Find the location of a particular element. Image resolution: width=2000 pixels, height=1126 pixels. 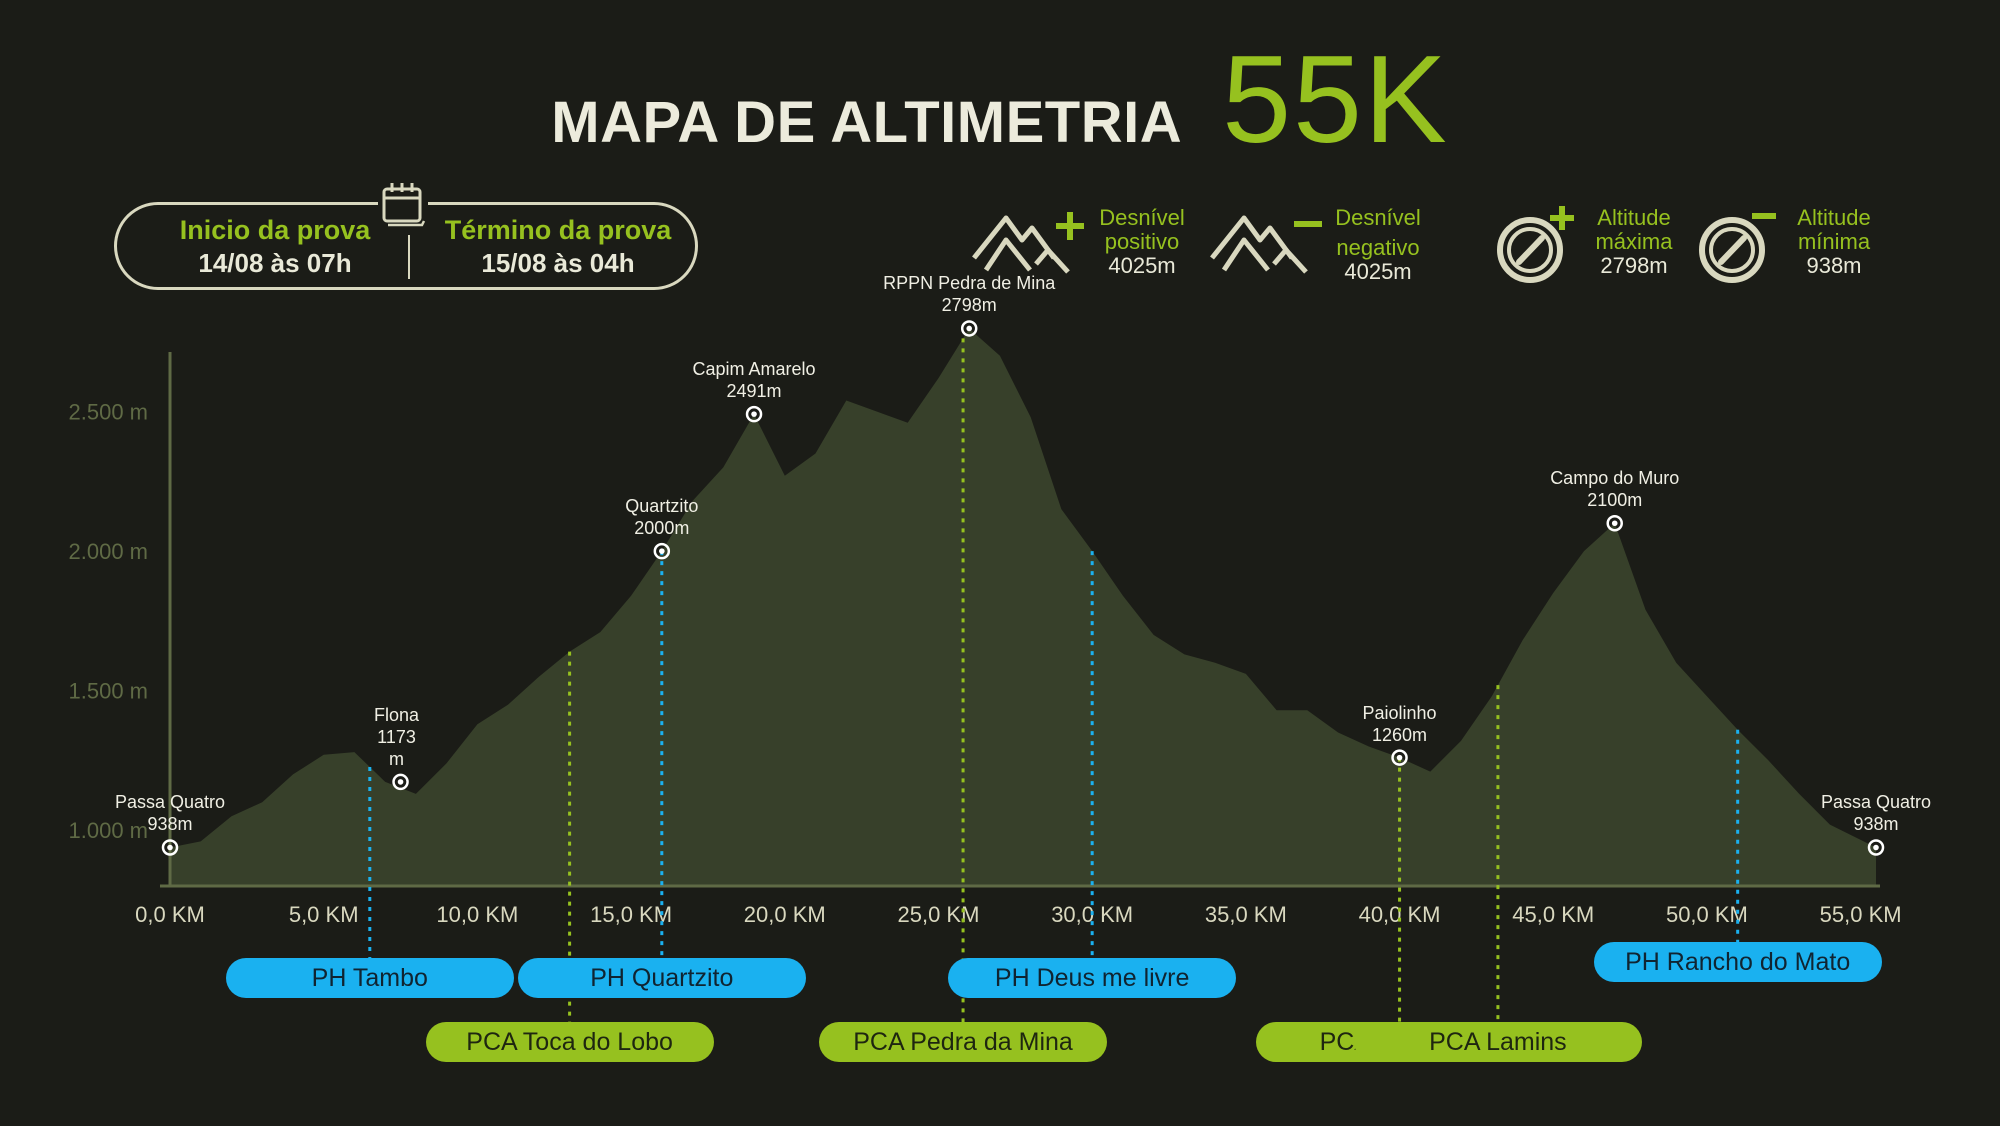

min-altitude-icon is located at coordinates (1737, 248).